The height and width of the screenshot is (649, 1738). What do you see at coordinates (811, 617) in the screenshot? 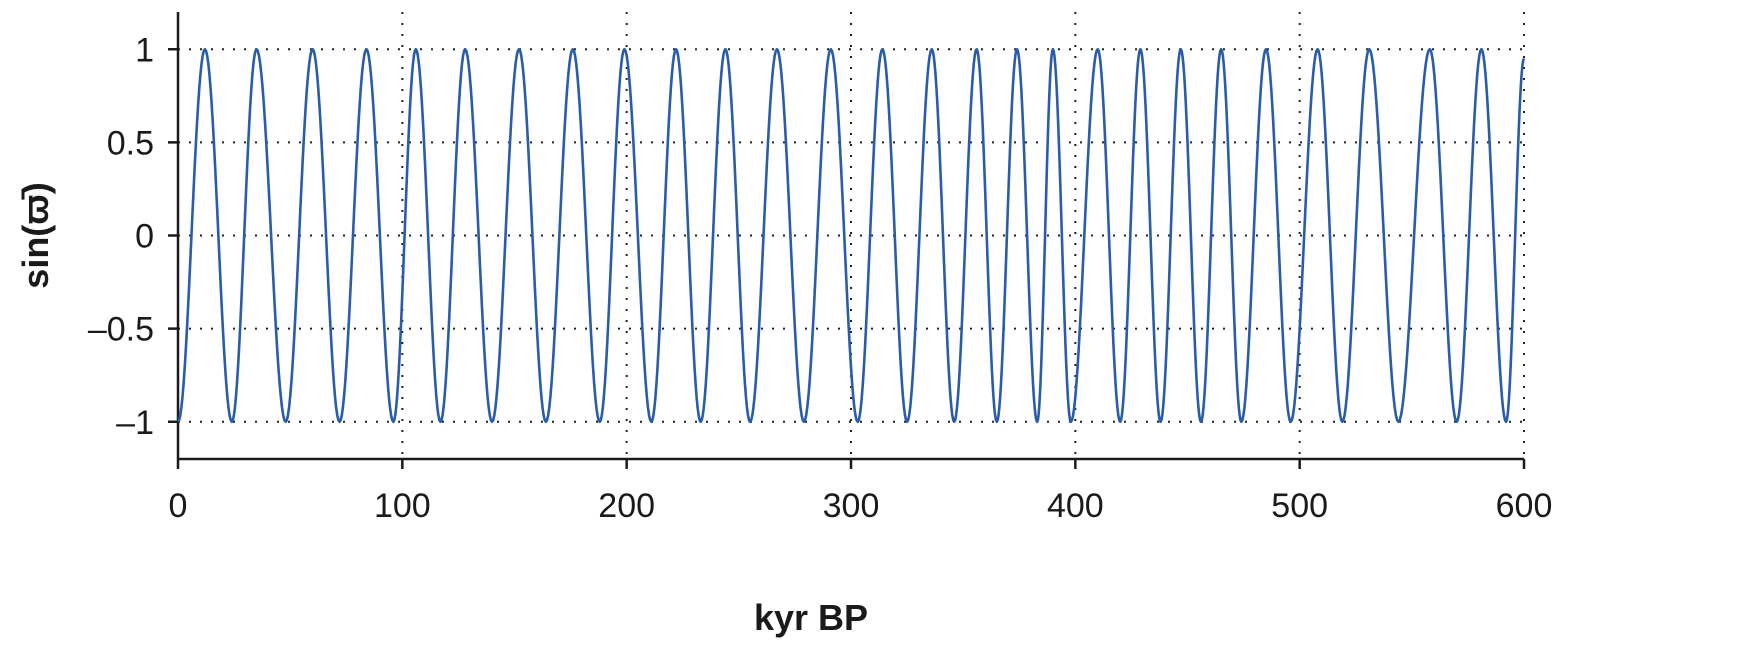
I see `x-axis-title: kyr BP` at bounding box center [811, 617].